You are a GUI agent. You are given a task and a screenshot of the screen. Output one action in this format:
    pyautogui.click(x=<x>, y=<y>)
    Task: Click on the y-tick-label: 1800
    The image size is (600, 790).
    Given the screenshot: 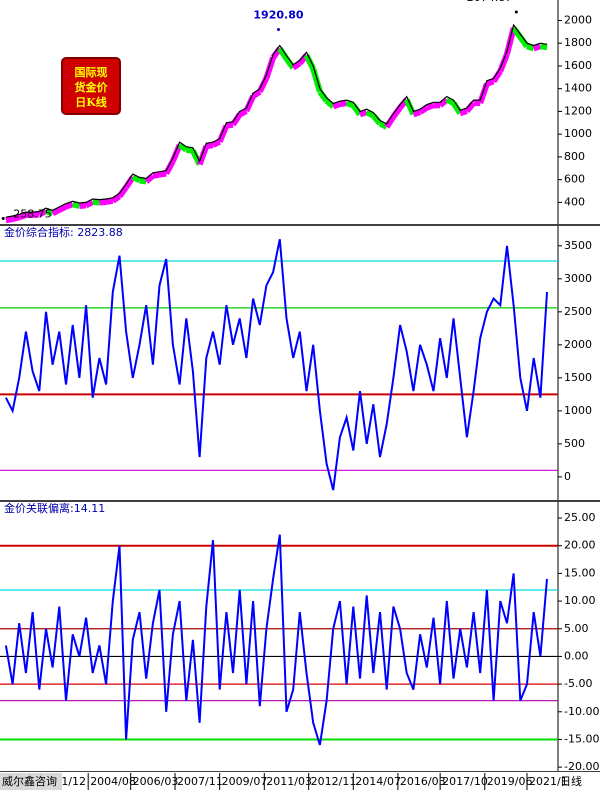 What is the action you would take?
    pyautogui.click(x=578, y=42)
    